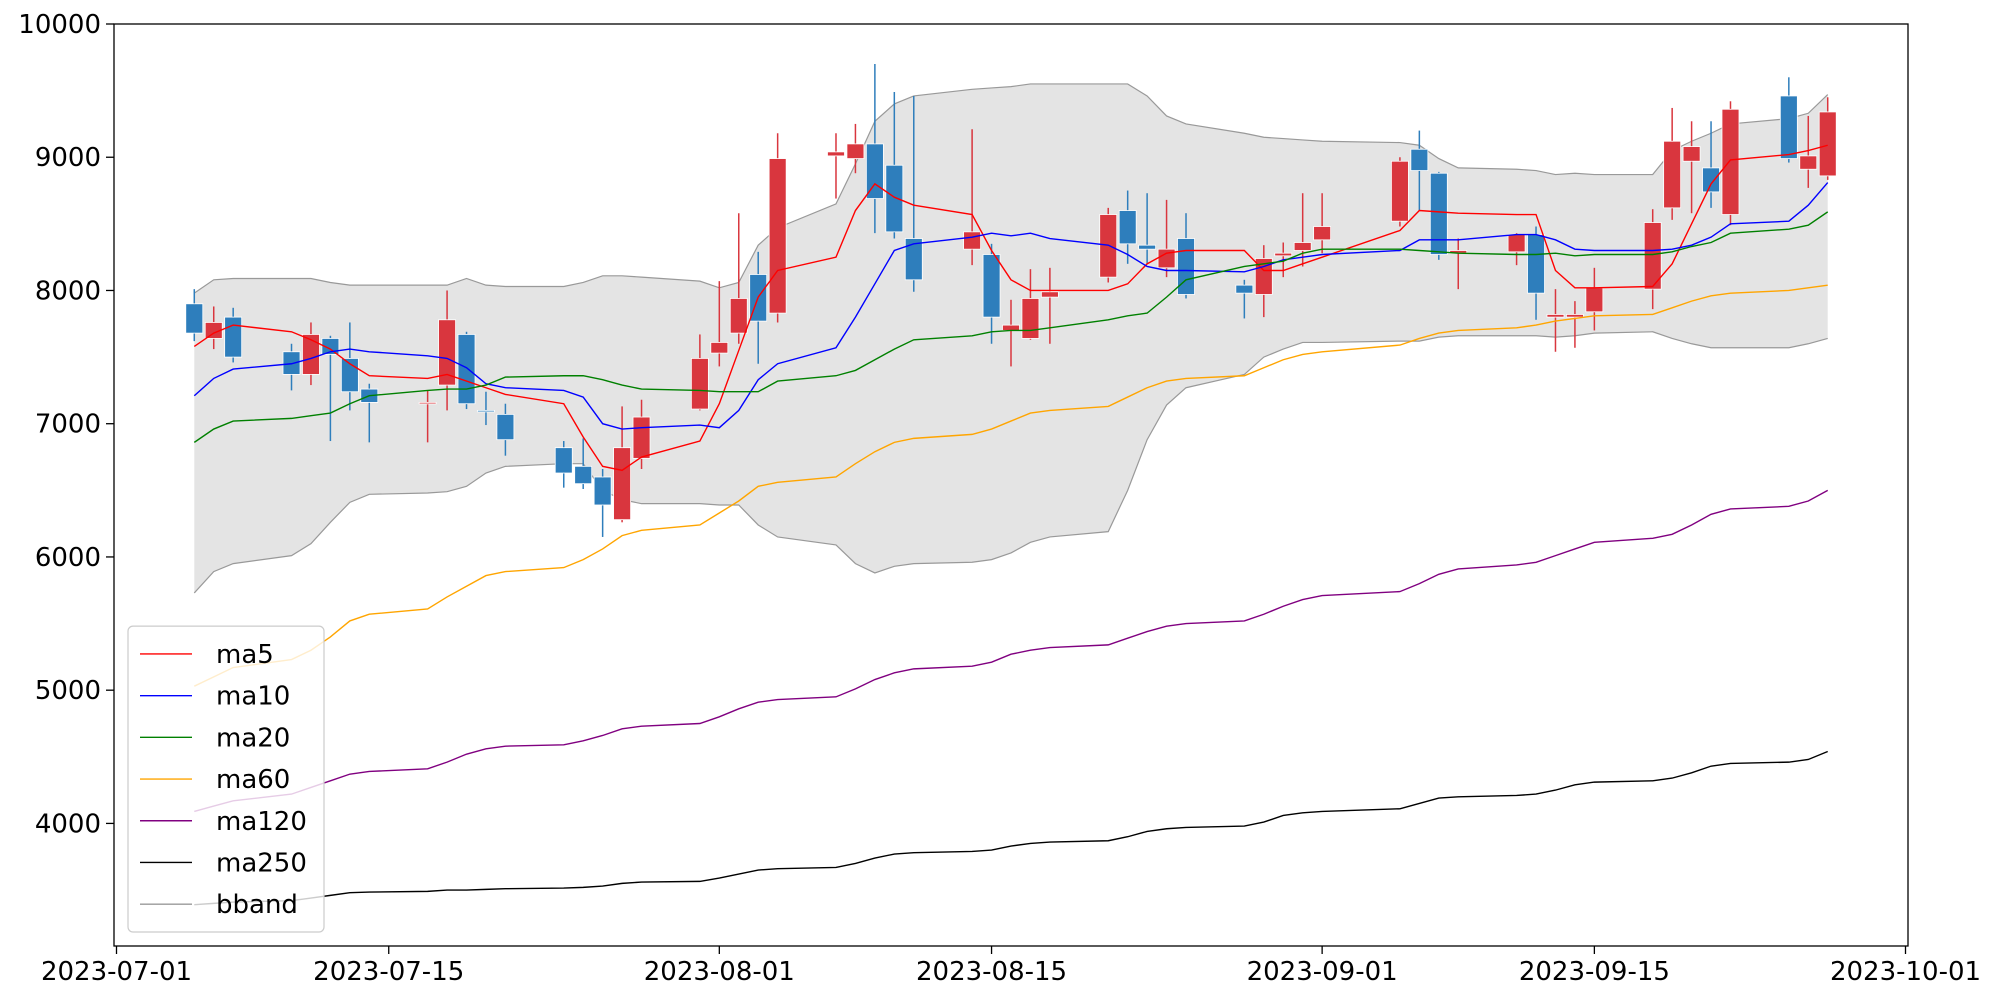  What do you see at coordinates (261, 863) in the screenshot?
I see `legend-label: ma250` at bounding box center [261, 863].